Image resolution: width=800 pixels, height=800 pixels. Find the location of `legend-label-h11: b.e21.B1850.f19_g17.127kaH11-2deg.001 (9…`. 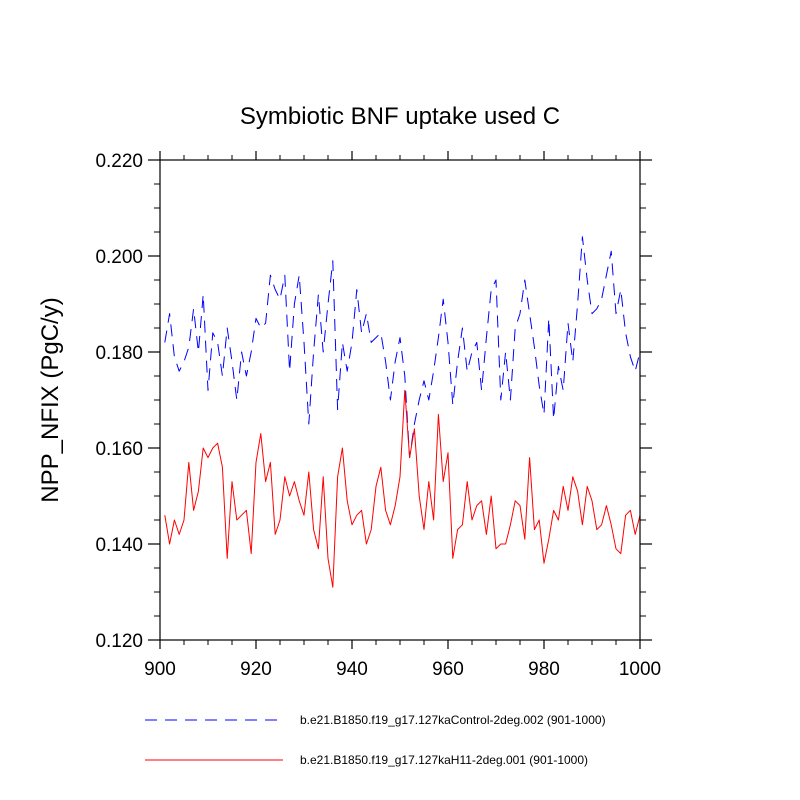

legend-label-h11: b.e21.B1850.f19_g17.127kaH11-2deg.001 (9… is located at coordinates (444, 760).